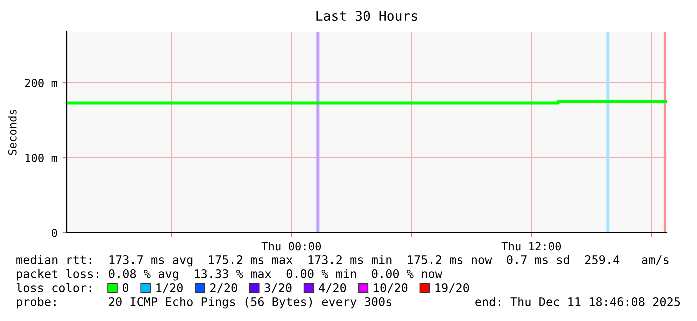 The height and width of the screenshot is (321, 697). What do you see at coordinates (224, 289) in the screenshot?
I see `legend-label: 2/20` at bounding box center [224, 289].